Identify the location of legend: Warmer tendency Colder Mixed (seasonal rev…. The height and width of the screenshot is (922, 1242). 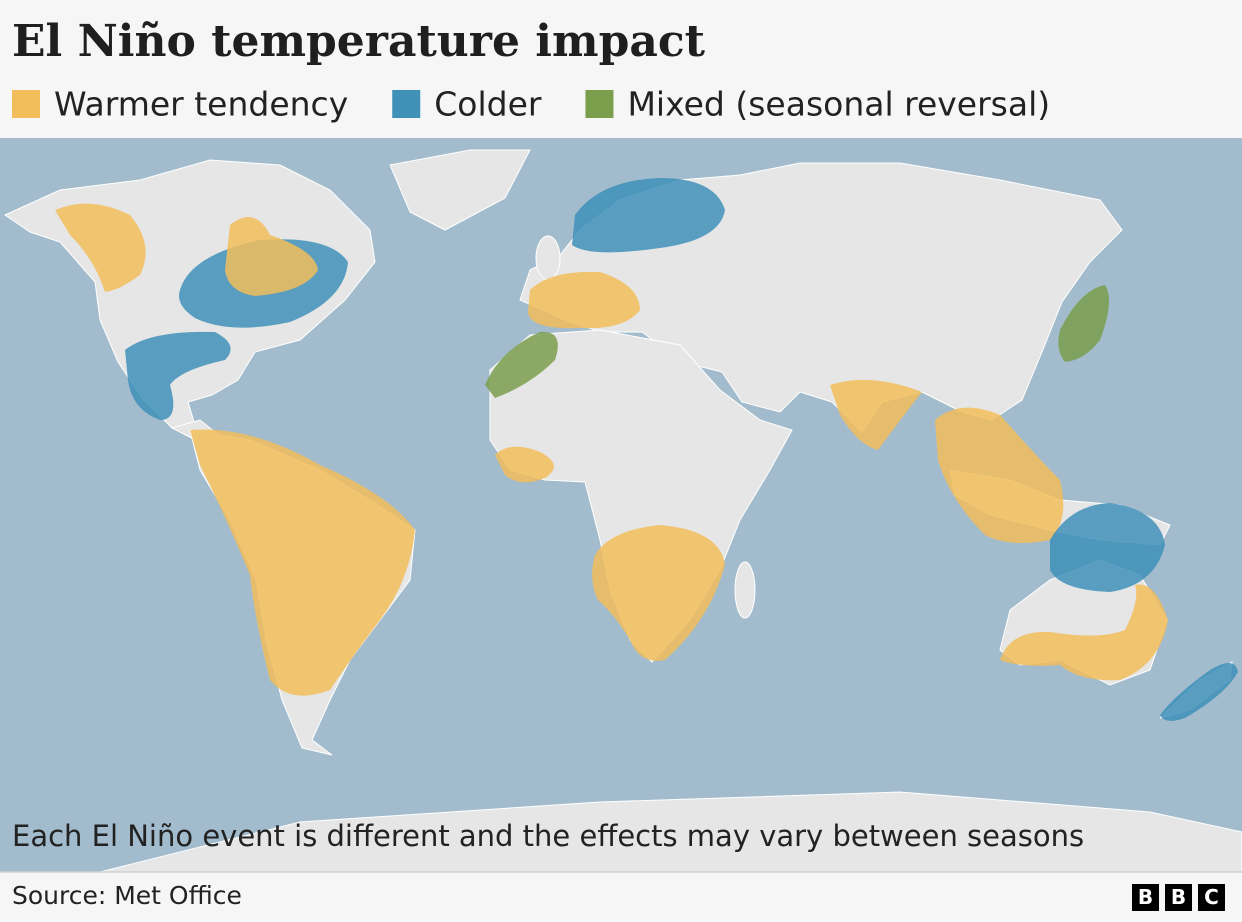
(531, 104).